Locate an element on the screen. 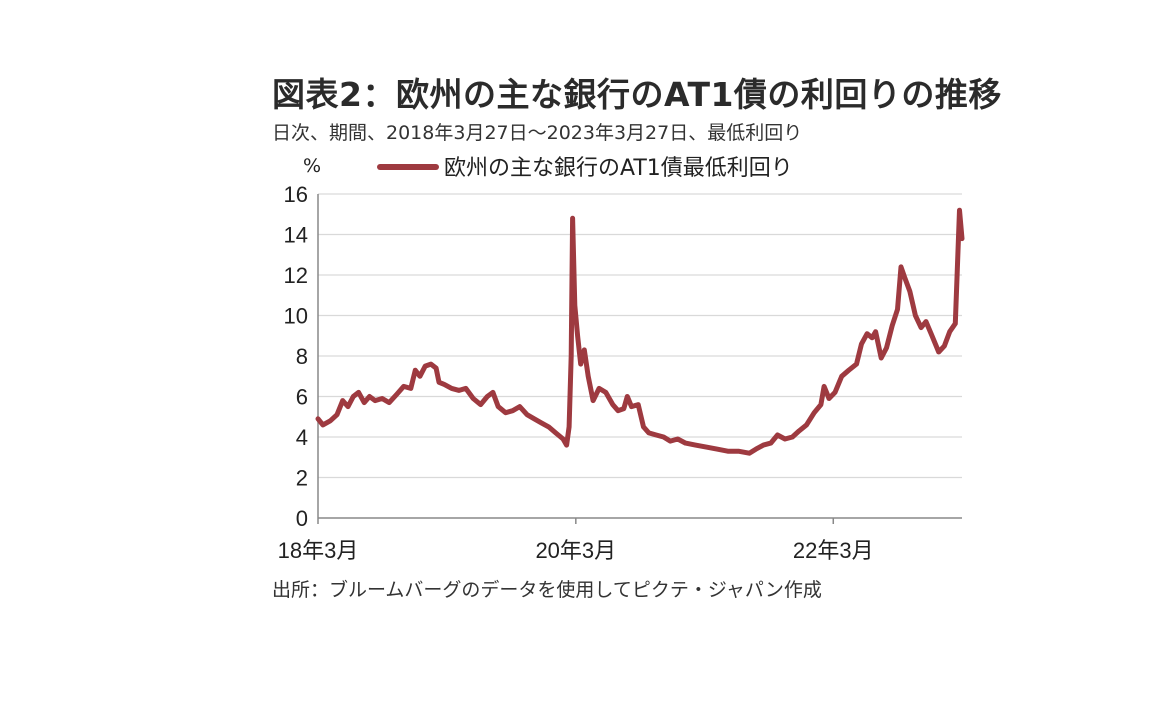 The image size is (1152, 720). x-tick-label: 22年3月 is located at coordinates (833, 550).